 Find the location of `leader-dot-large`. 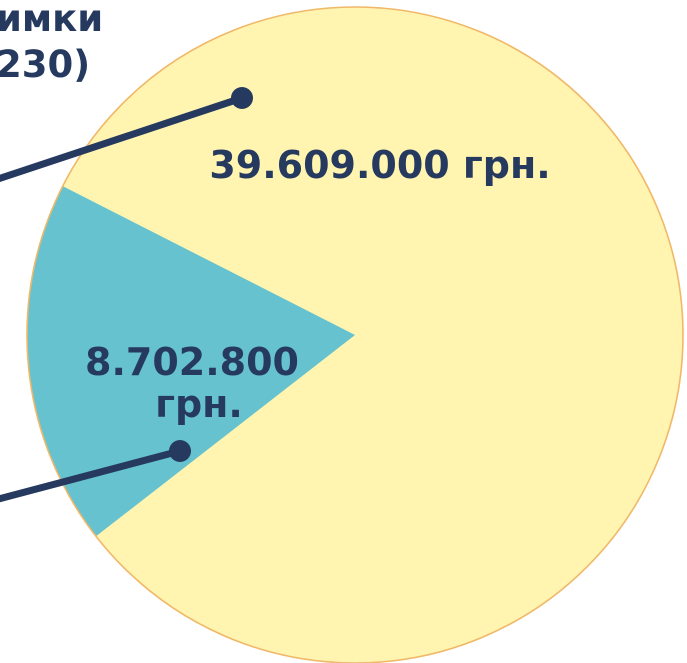

leader-dot-large is located at coordinates (242, 98).